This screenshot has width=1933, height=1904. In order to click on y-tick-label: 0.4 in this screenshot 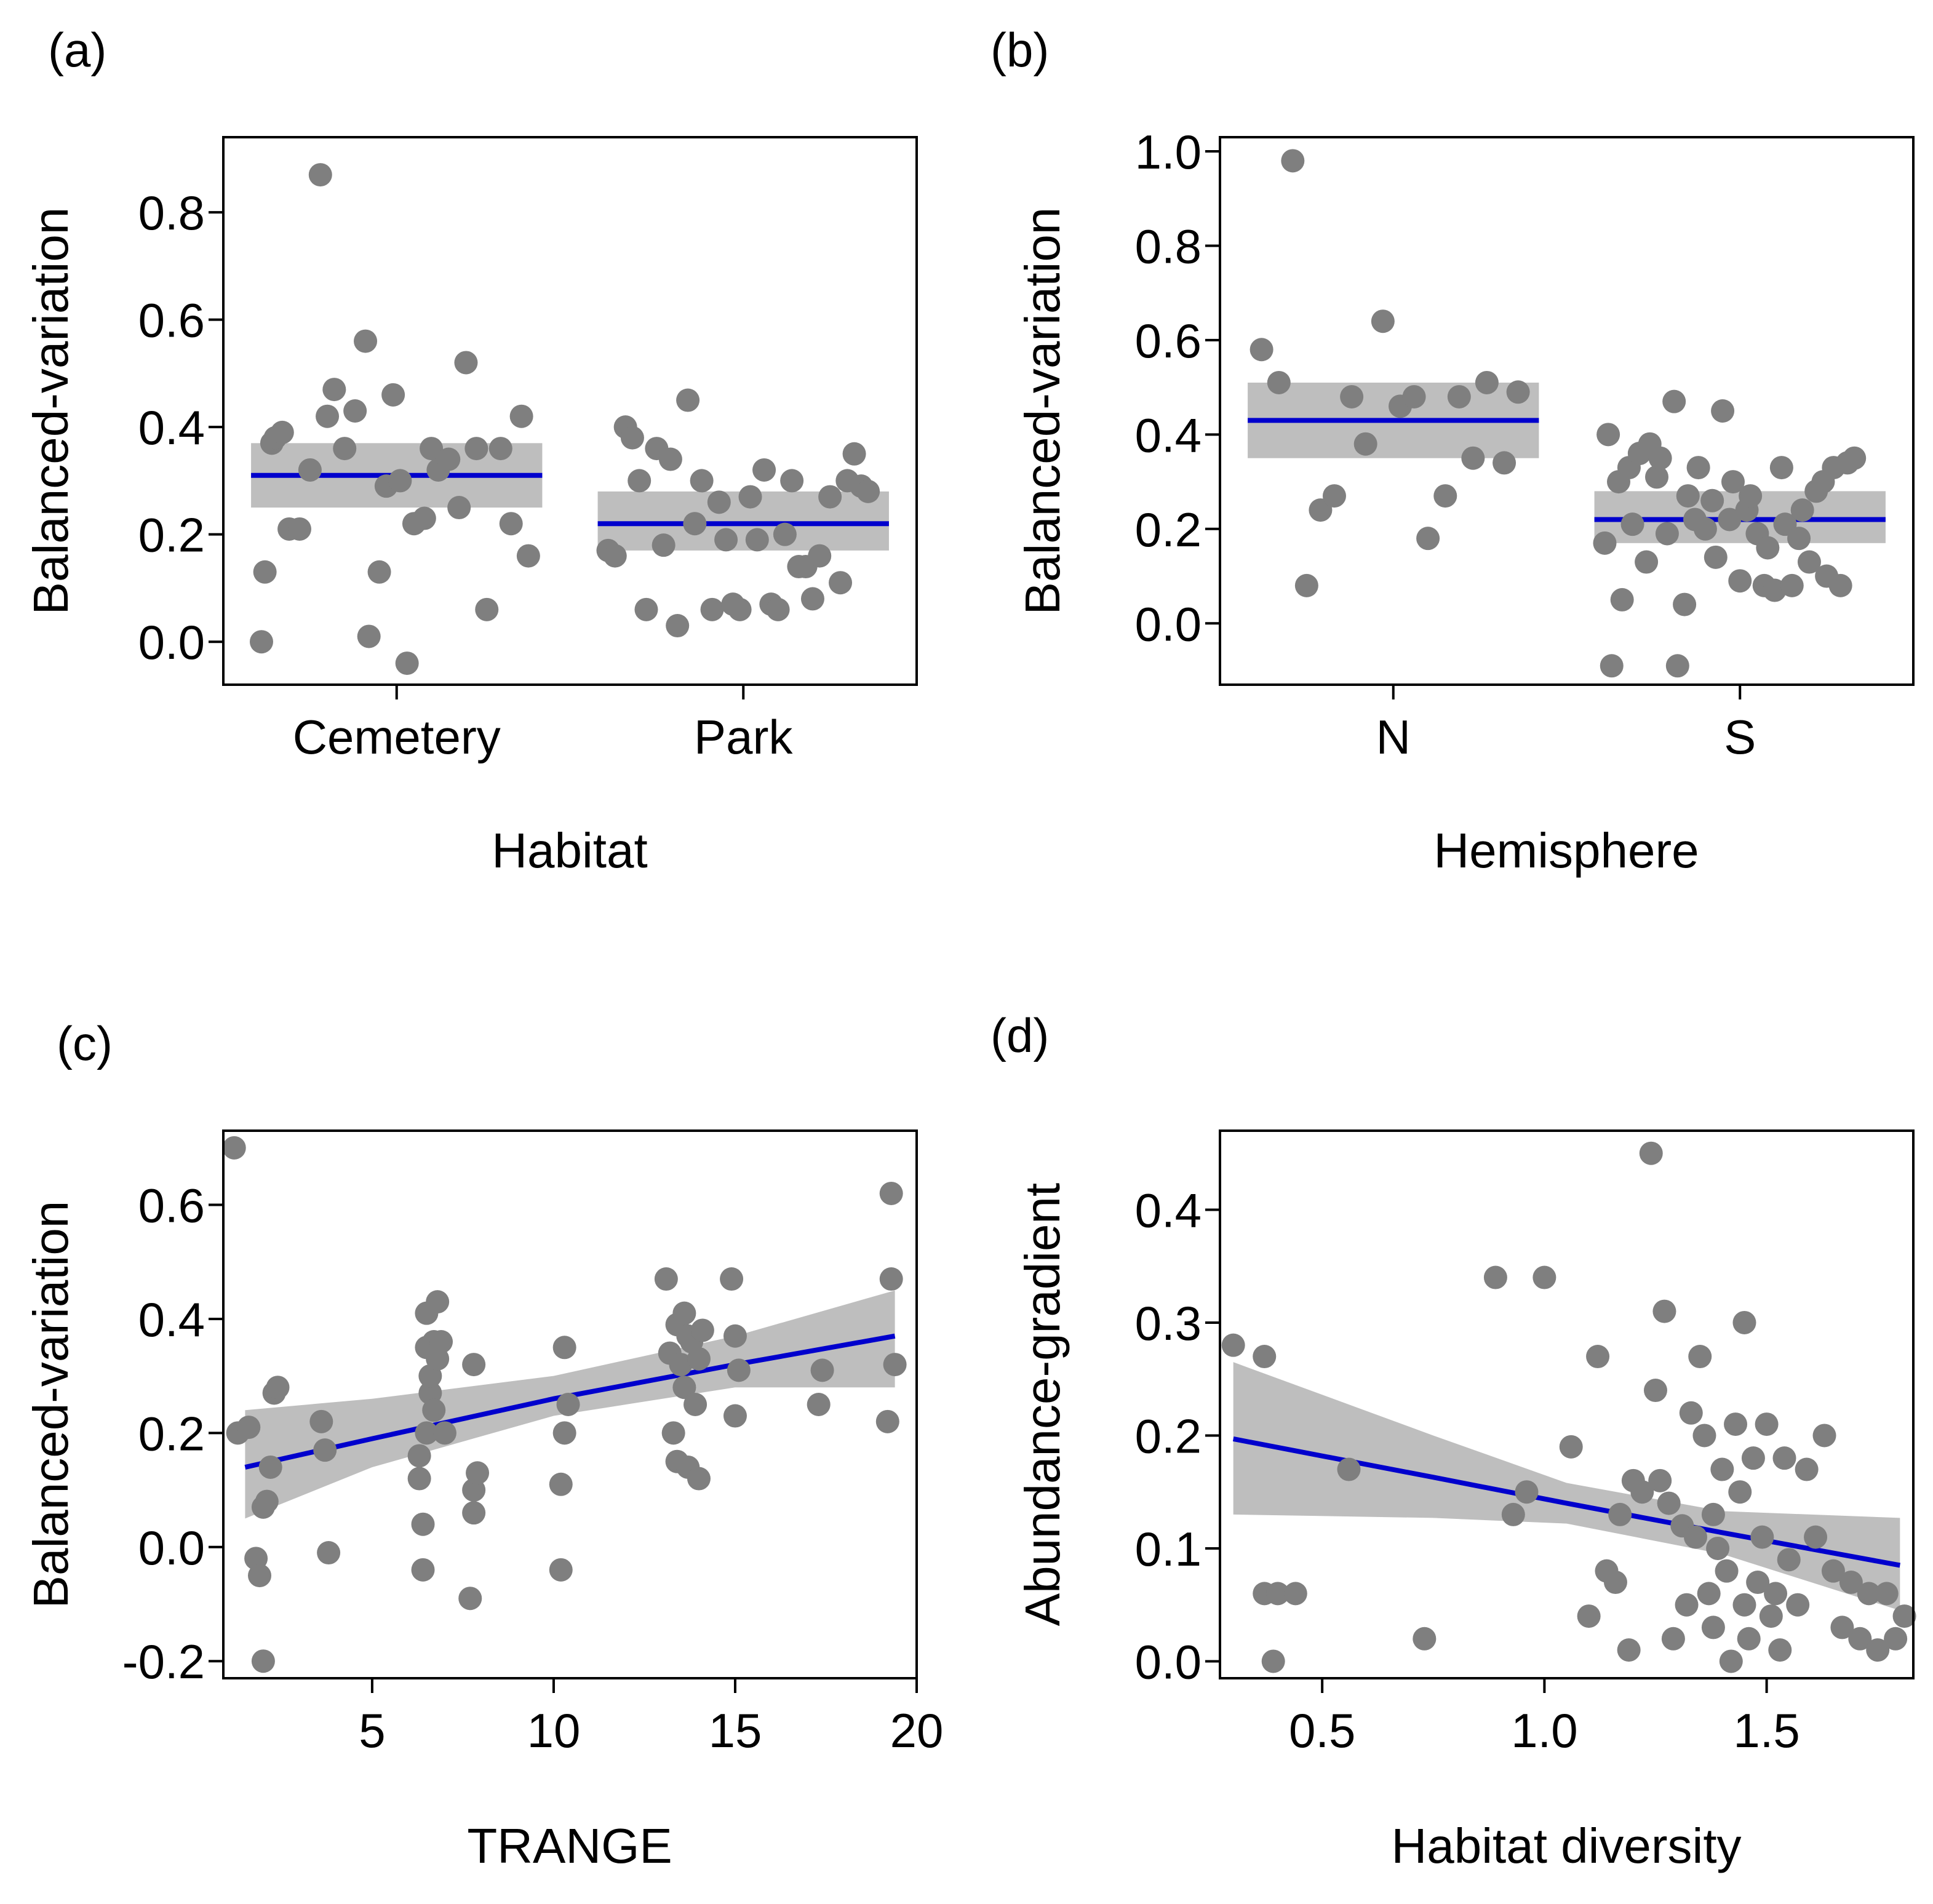, I will do `click(171, 1320)`.